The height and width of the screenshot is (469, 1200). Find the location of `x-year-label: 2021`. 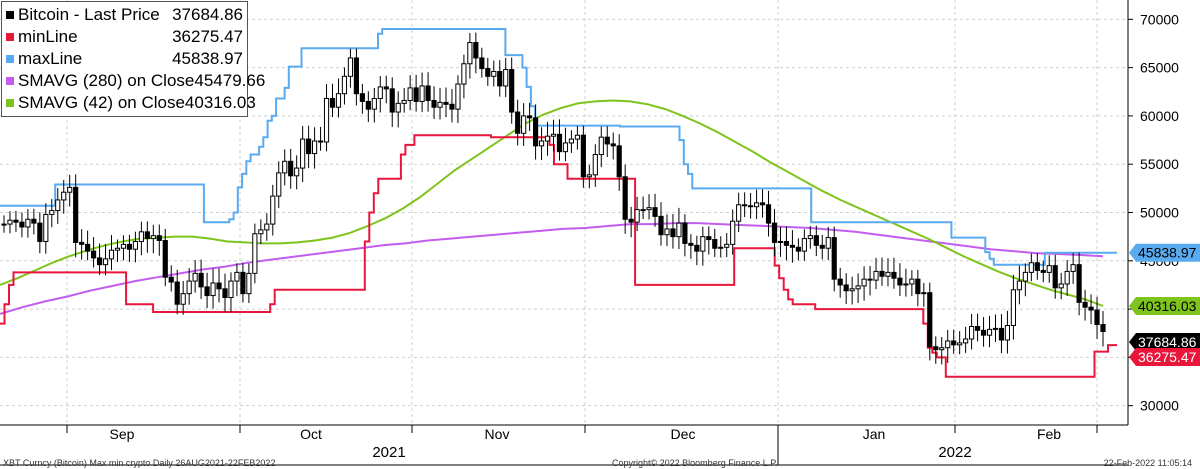

x-year-label: 2021 is located at coordinates (388, 452).